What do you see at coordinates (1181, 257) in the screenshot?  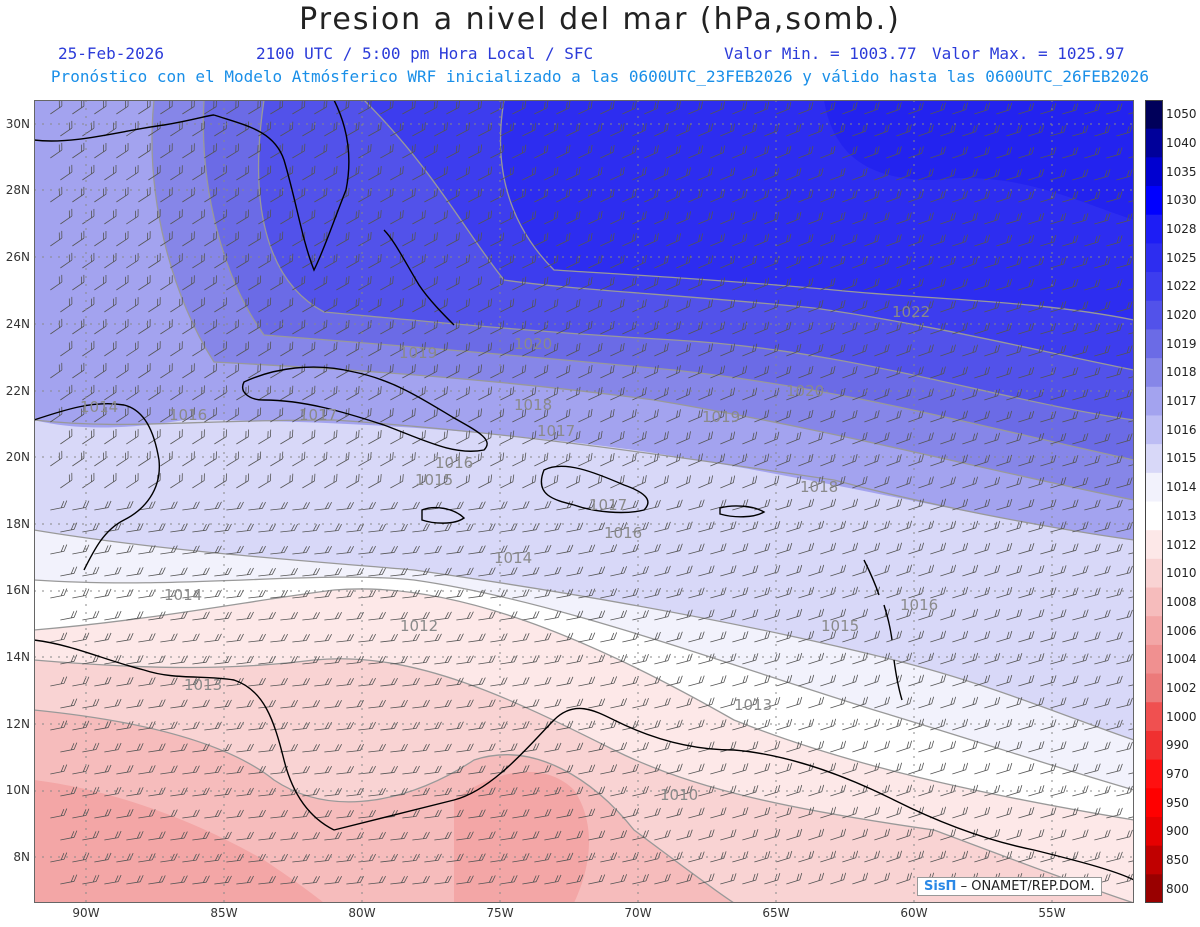 I see `color-bar-label: 1025` at bounding box center [1181, 257].